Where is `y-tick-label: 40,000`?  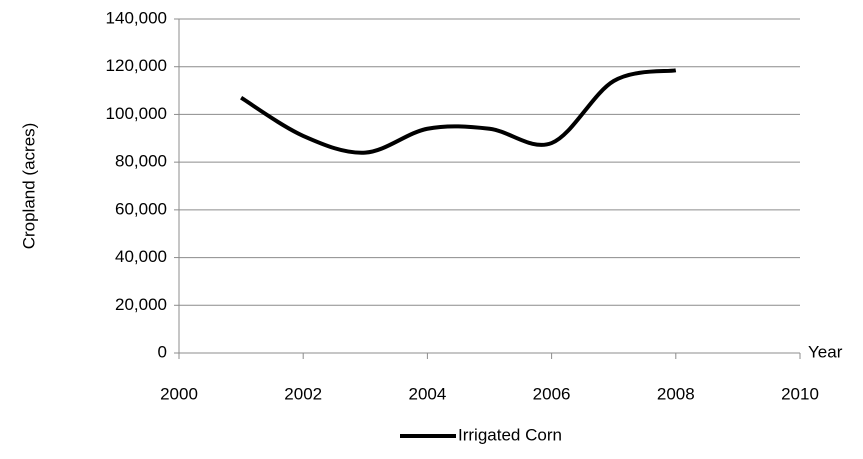
y-tick-label: 40,000 is located at coordinates (141, 256).